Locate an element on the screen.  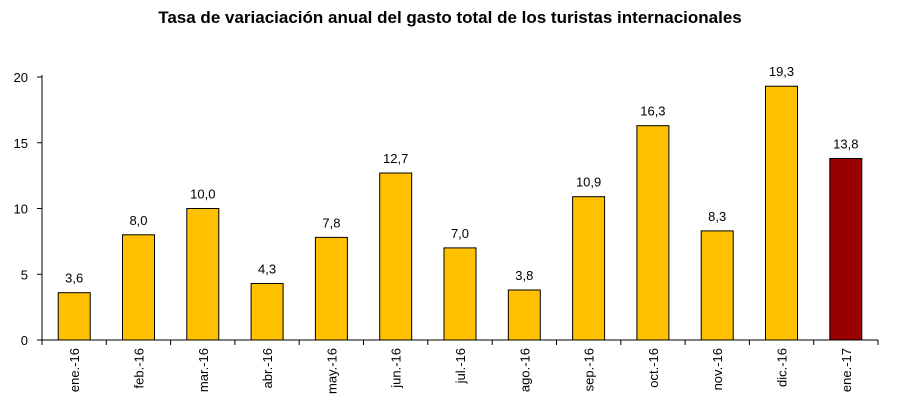
y-tick-label: 5 is located at coordinates (24, 274).